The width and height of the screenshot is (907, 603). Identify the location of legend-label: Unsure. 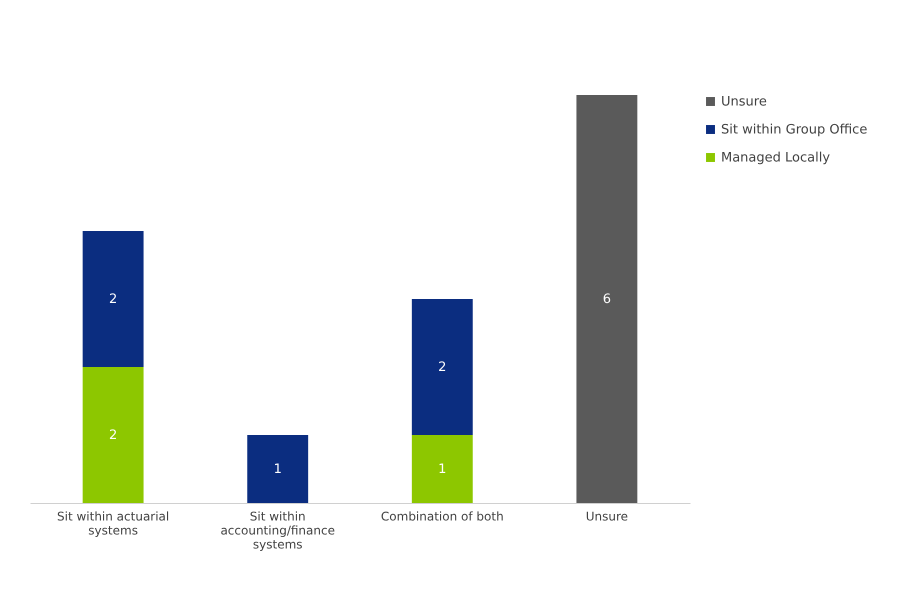
(744, 102).